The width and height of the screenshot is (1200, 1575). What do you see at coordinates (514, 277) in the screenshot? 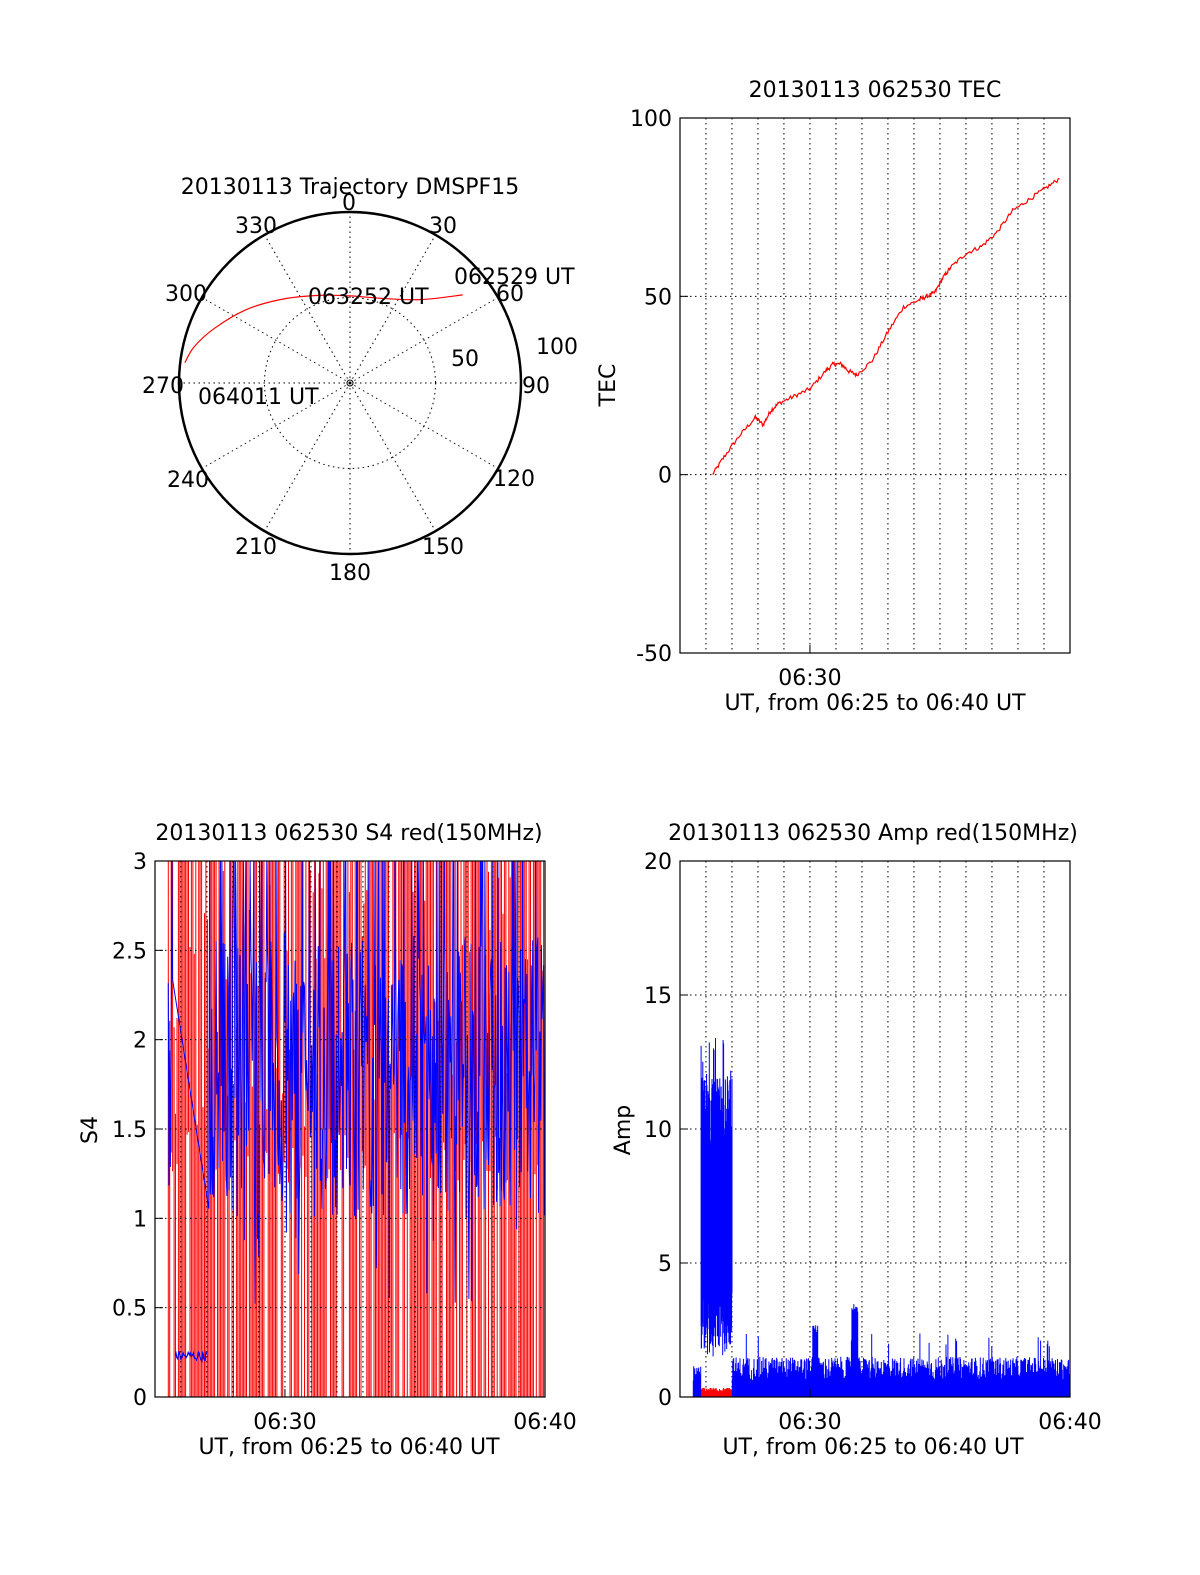
I see `annotation-start-time: 062529 UT` at bounding box center [514, 277].